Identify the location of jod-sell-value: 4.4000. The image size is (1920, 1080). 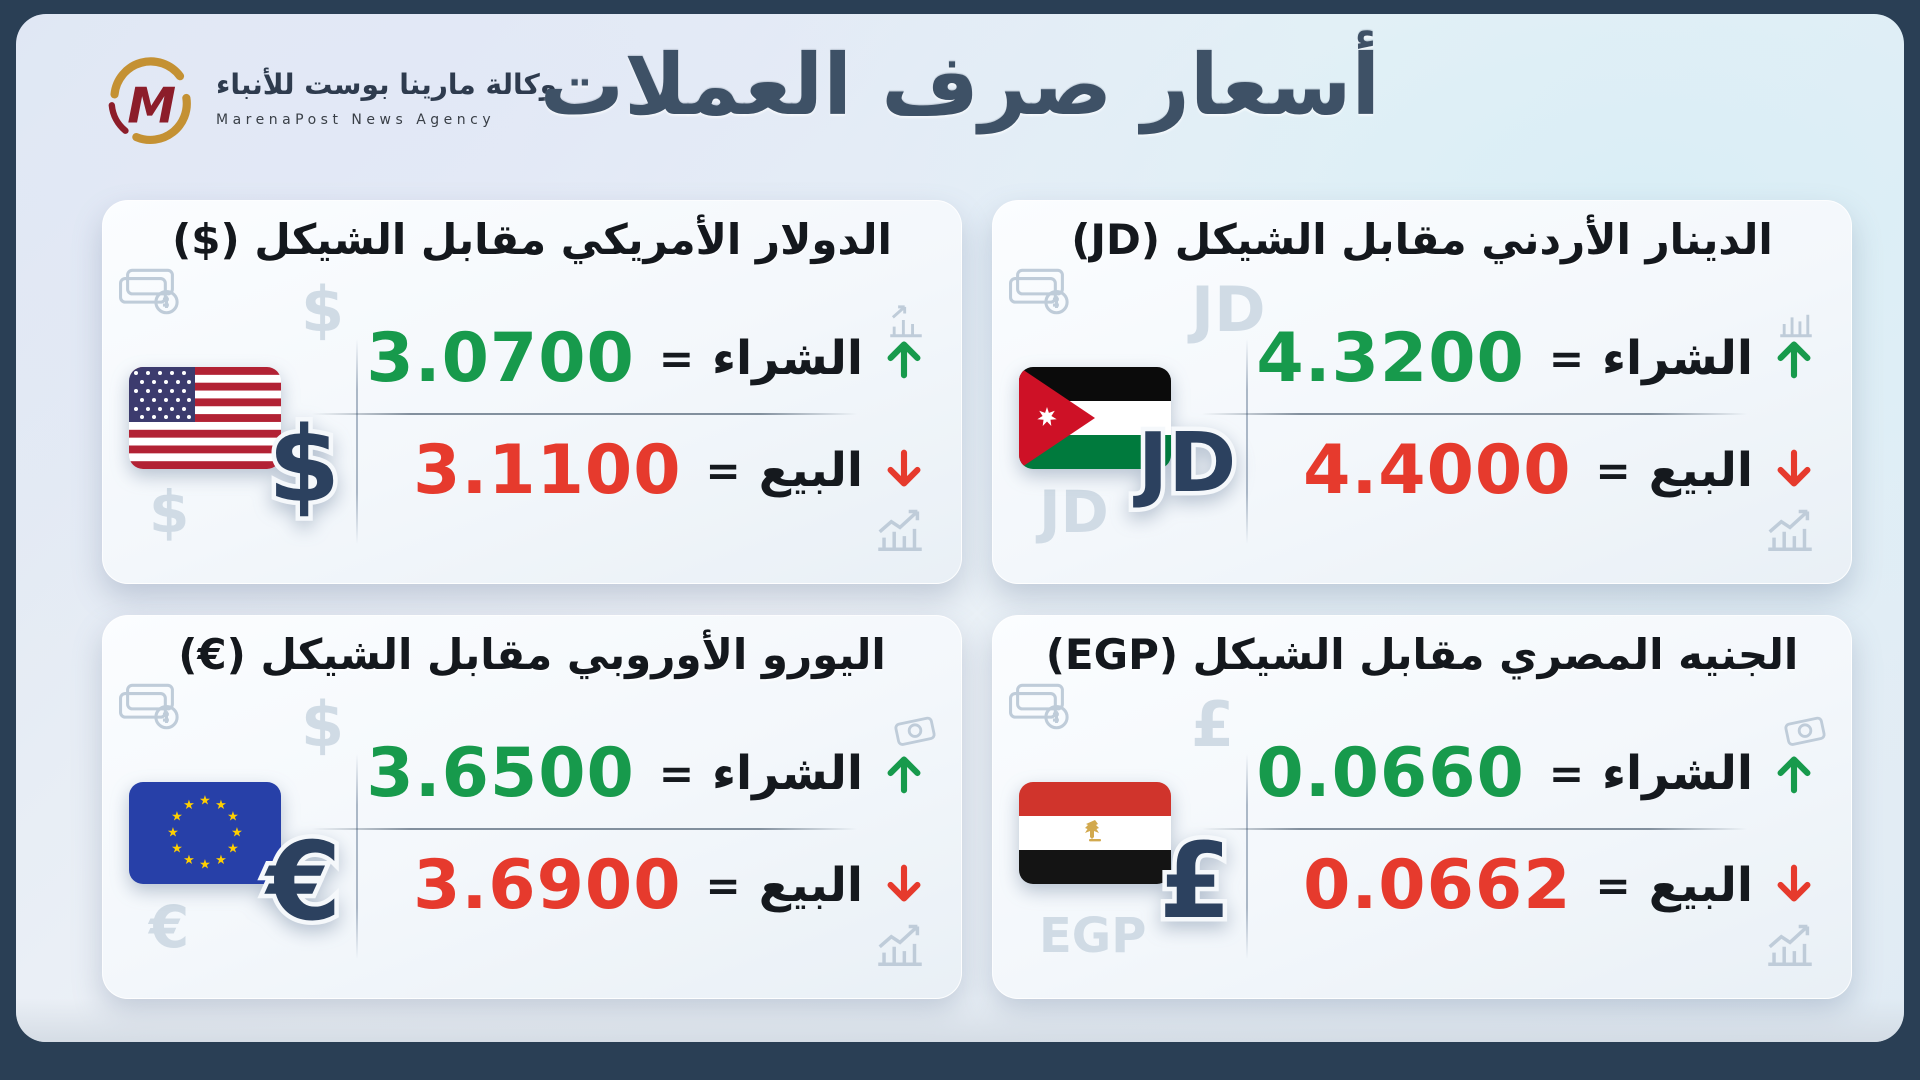
(1437, 470).